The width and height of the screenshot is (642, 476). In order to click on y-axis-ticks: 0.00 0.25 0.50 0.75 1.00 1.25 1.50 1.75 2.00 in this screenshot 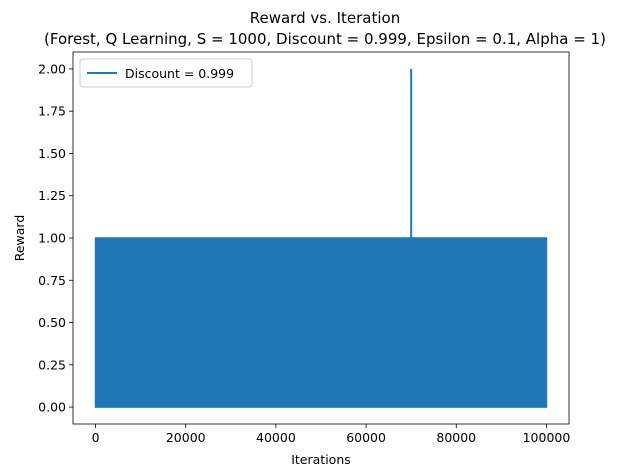, I will do `click(55, 238)`.